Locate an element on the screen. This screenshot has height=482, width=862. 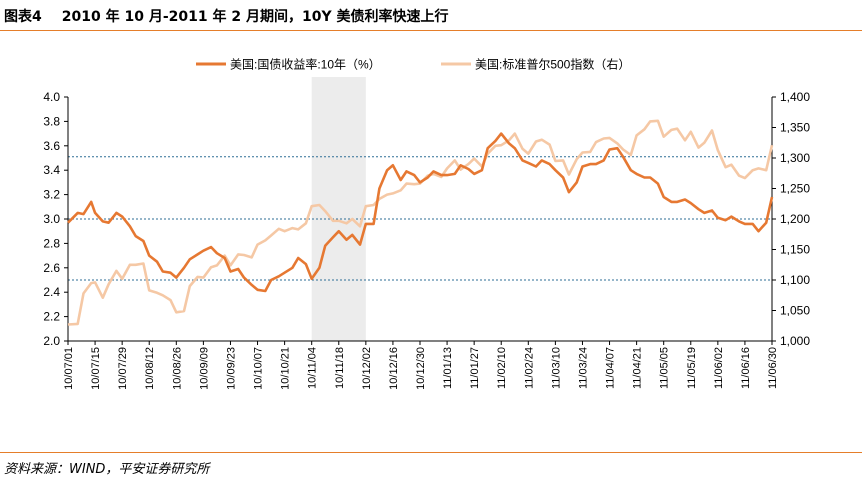
right-tick-label: 1,350 is located at coordinates (795, 128).